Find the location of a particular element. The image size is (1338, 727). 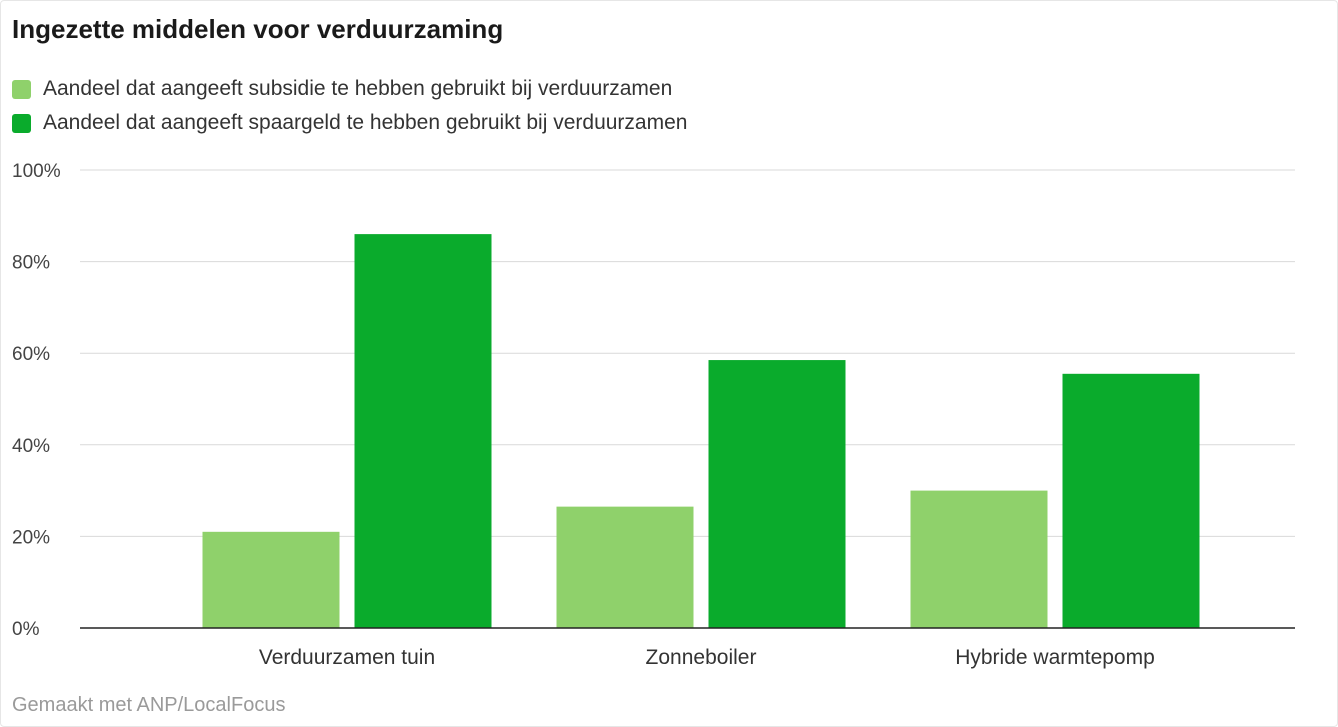

y-tick-label: 20% is located at coordinates (31, 537).